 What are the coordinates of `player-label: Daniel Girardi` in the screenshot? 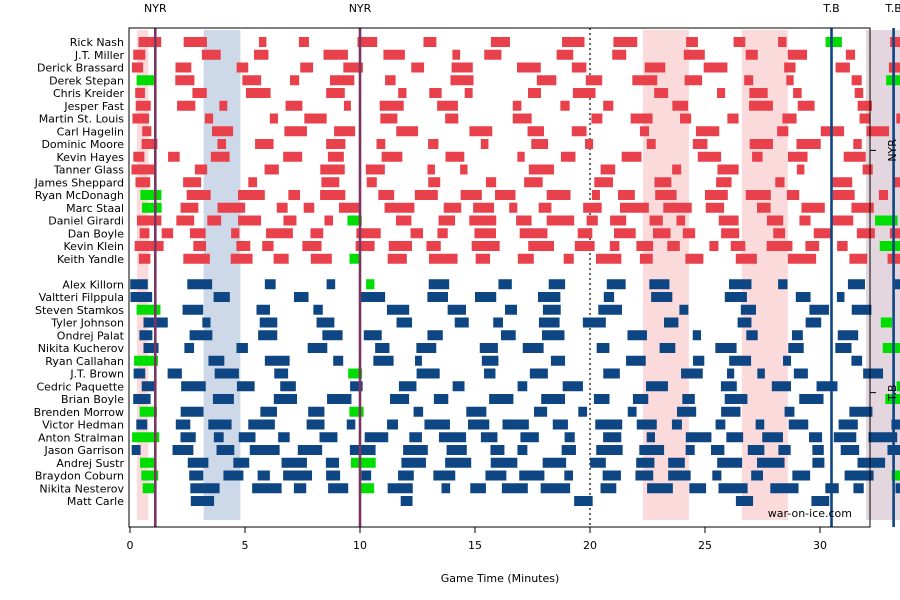 It's located at (86, 221).